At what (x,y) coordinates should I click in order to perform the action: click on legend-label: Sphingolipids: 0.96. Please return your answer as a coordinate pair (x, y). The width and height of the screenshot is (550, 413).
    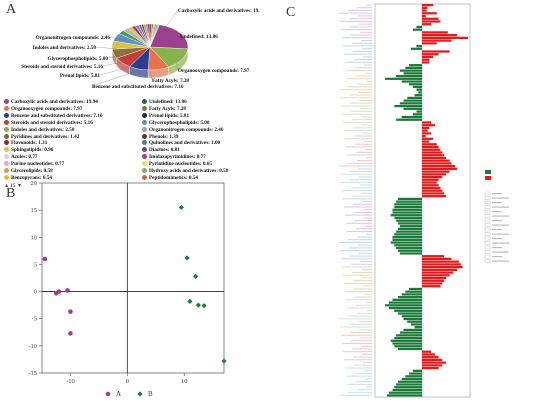
    Looking at the image, I should click on (32, 150).